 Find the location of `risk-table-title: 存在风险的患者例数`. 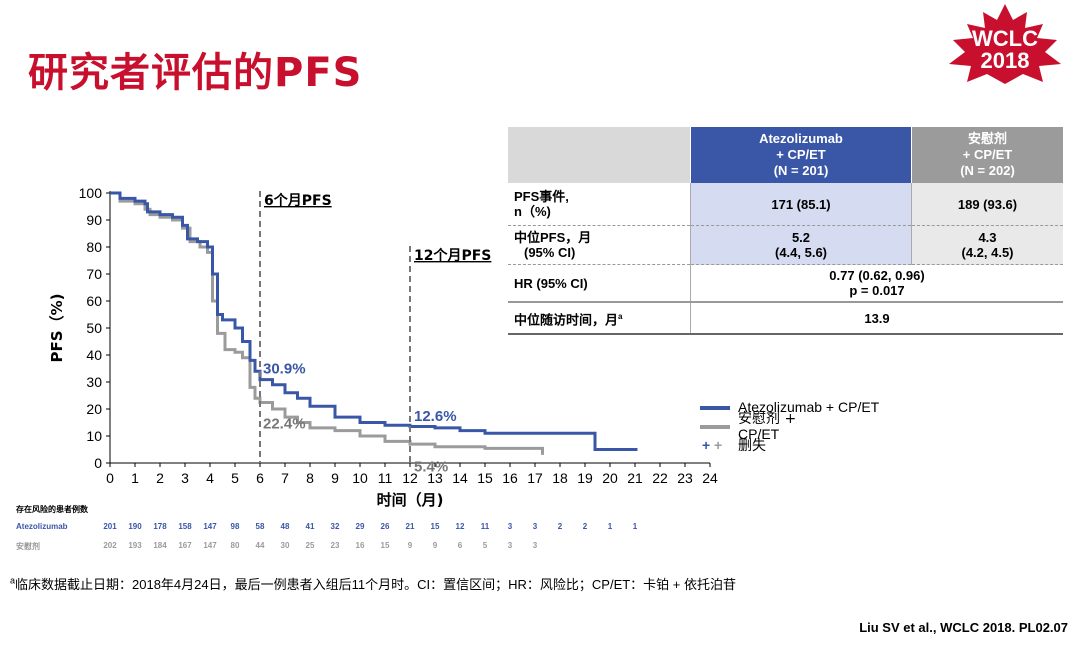

risk-table-title: 存在风险的患者例数 is located at coordinates (52, 509).